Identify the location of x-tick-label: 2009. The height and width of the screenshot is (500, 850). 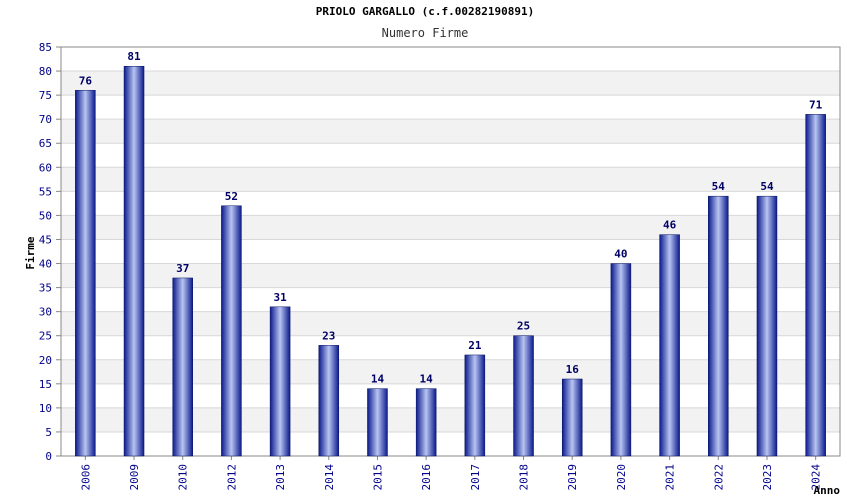
(134, 477).